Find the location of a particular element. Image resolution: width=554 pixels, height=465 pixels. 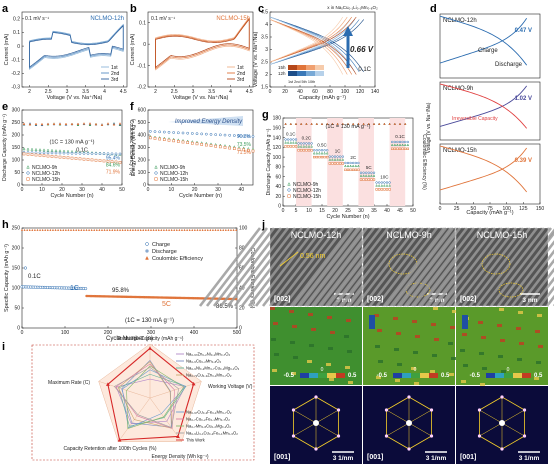

y-tick-label: 400 is located at coordinates (142, 136).